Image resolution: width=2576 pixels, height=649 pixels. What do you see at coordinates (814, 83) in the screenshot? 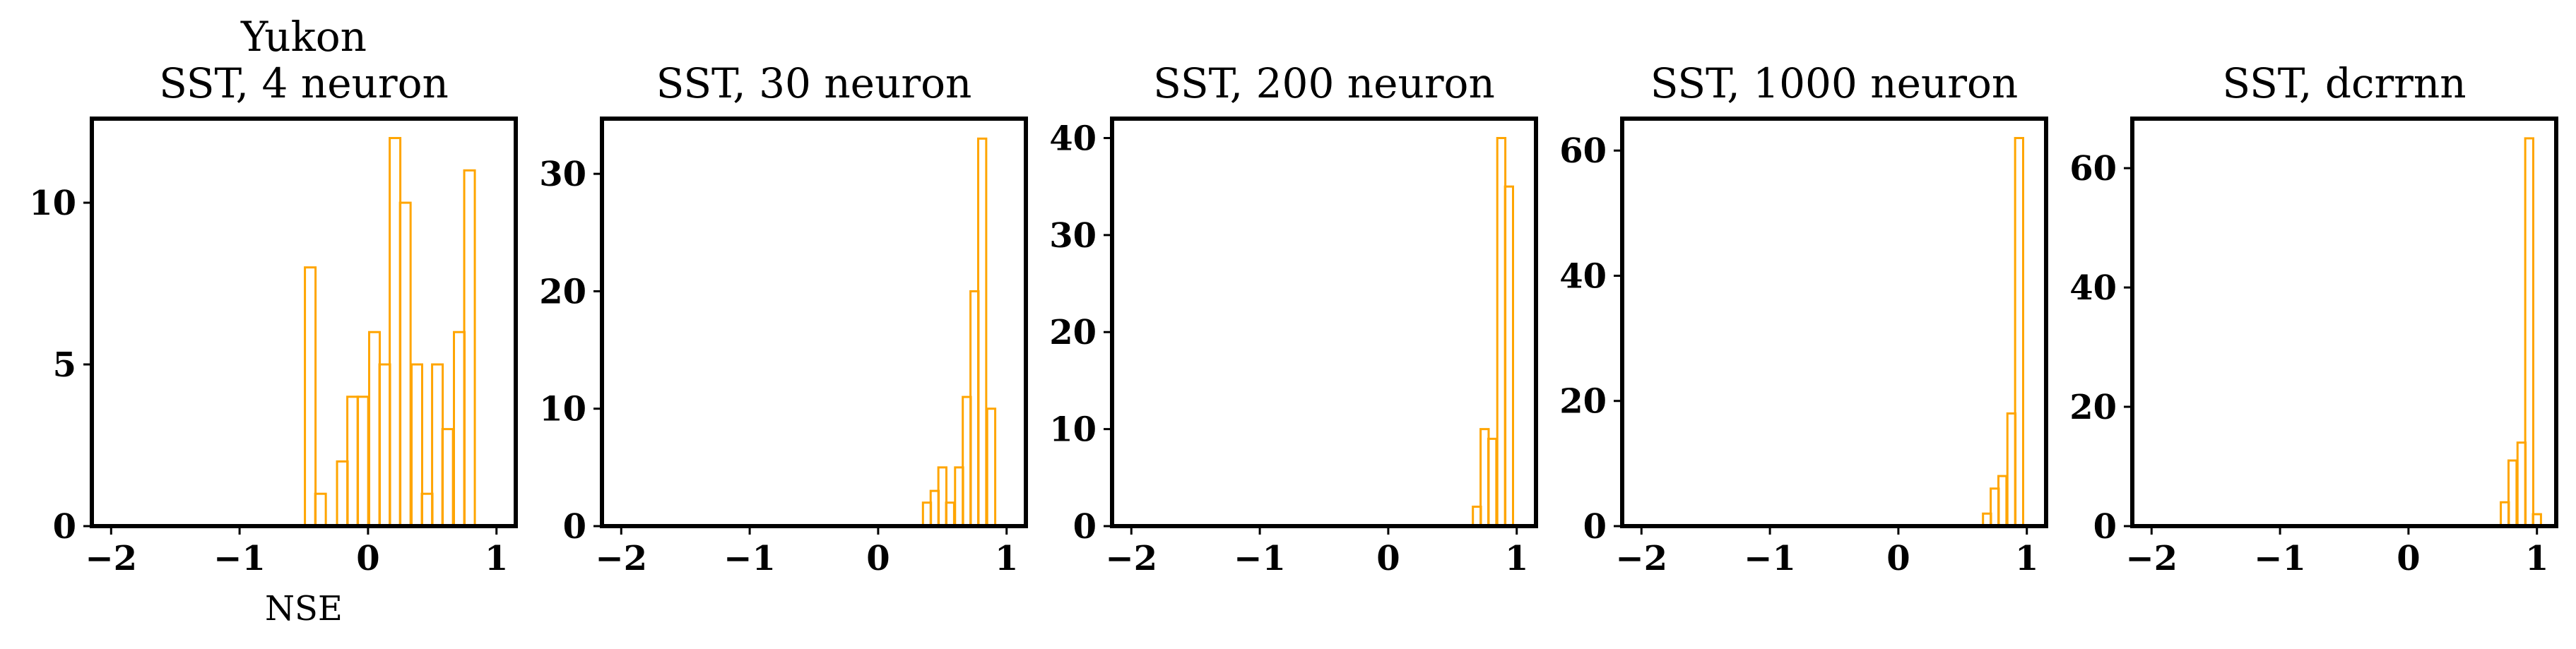
I see `chart-title-line: SST, 30 neuron` at bounding box center [814, 83].